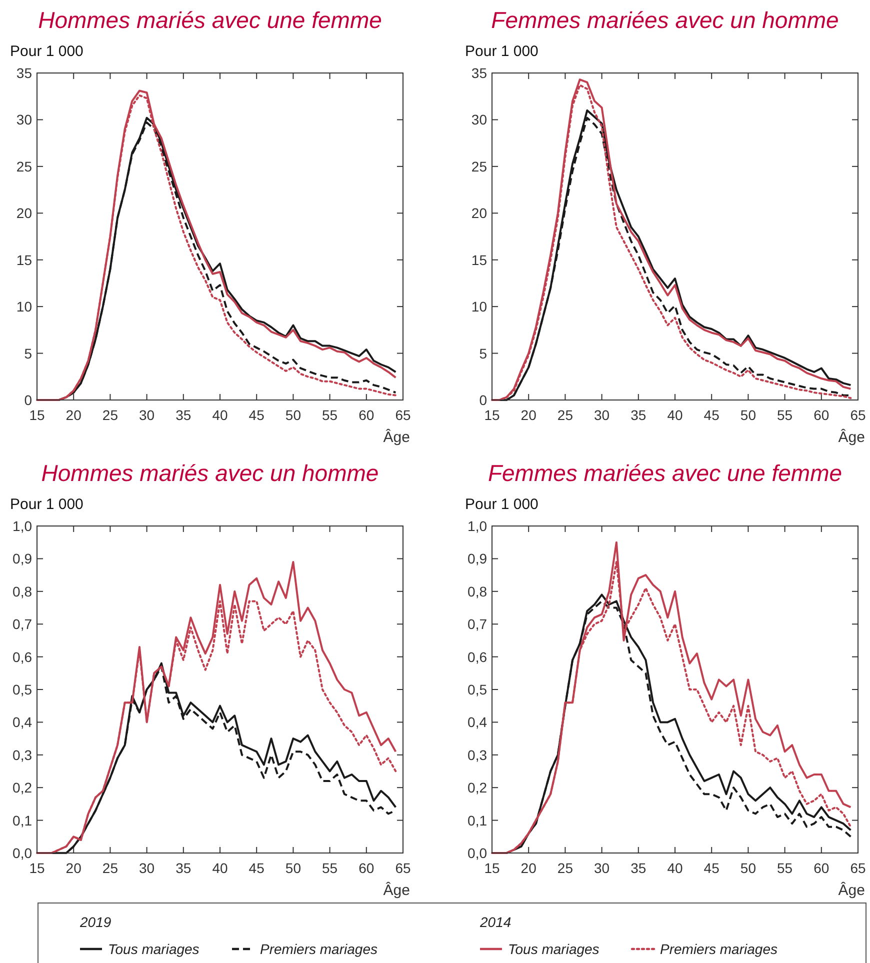  What do you see at coordinates (495, 922) in the screenshot?
I see `text: 2014` at bounding box center [495, 922].